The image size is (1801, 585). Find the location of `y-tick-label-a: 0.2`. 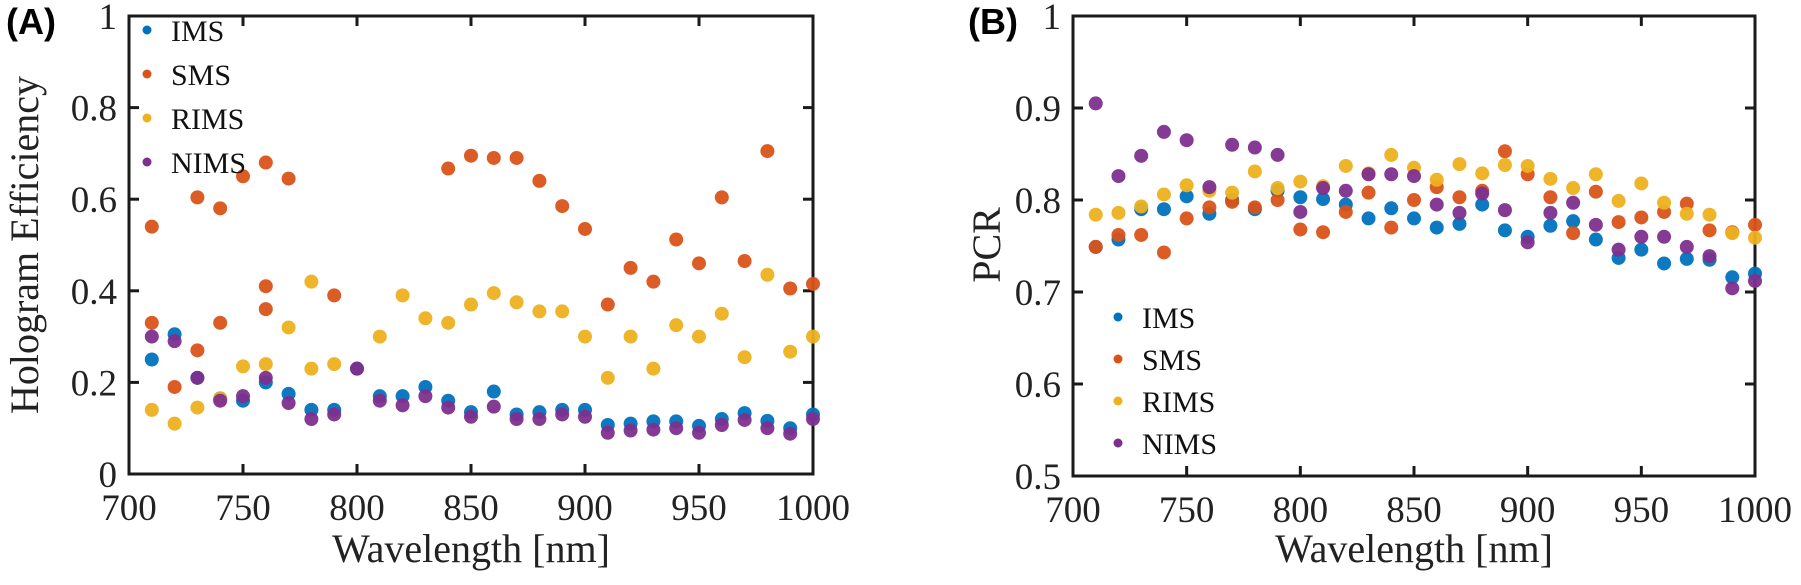

y-tick-label-a: 0.2 is located at coordinates (94, 383).